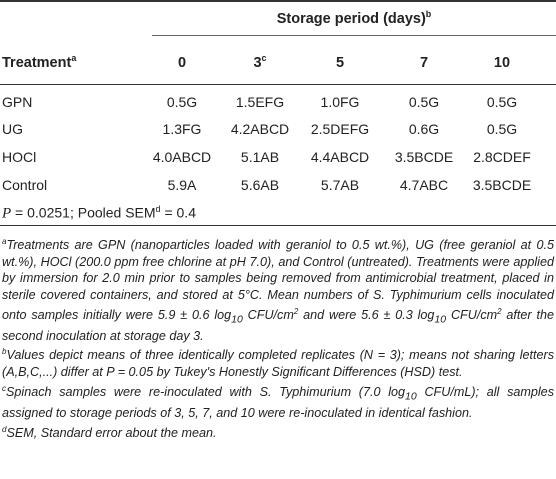 The height and width of the screenshot is (479, 556). What do you see at coordinates (340, 62) in the screenshot?
I see `column-header-day-5: 5` at bounding box center [340, 62].